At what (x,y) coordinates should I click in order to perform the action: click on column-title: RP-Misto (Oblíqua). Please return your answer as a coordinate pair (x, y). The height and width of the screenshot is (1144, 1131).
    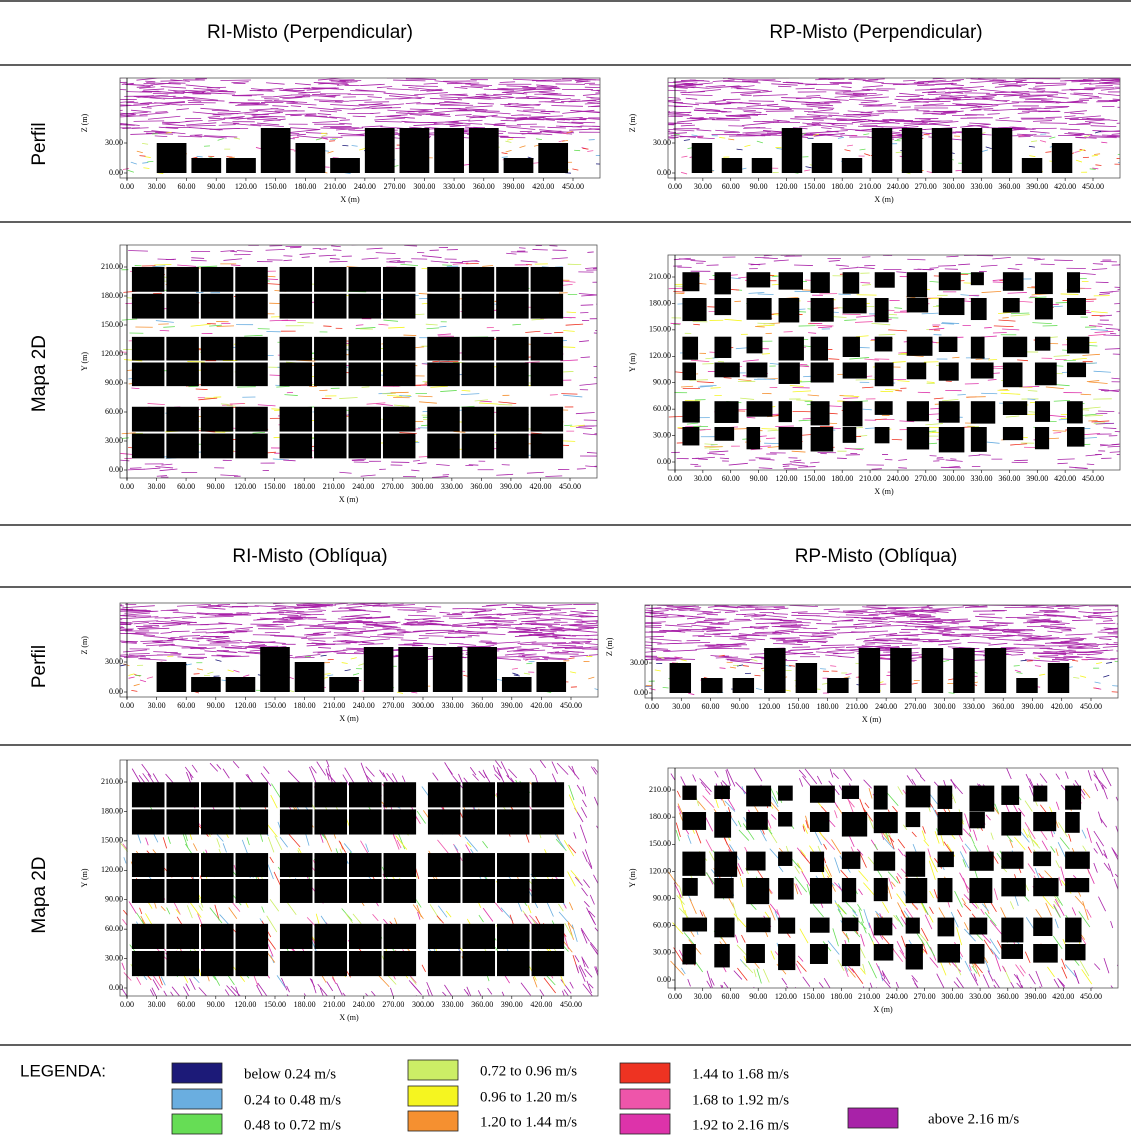
    Looking at the image, I should click on (876, 556).